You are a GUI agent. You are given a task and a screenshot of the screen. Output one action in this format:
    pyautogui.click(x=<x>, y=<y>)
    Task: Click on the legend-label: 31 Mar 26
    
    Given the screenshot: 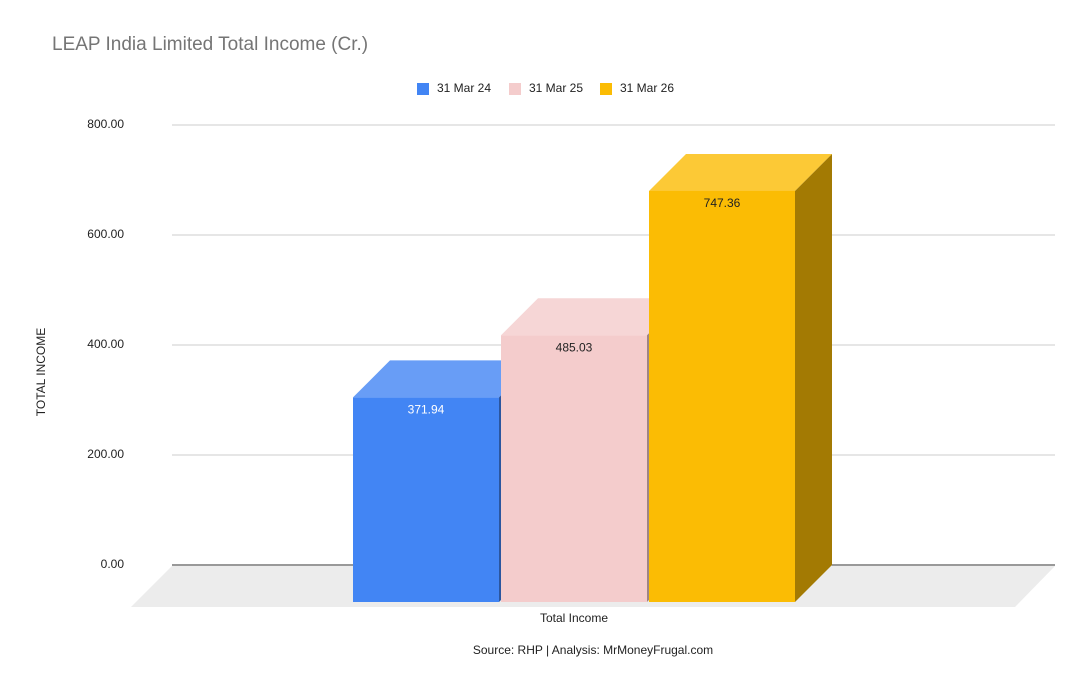 What is the action you would take?
    pyautogui.click(x=647, y=88)
    